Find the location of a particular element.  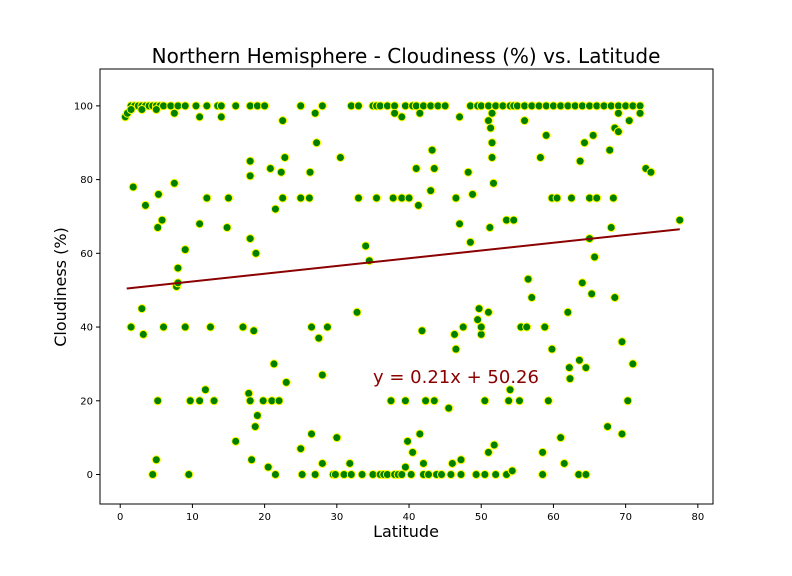

x-tick-label: 40 is located at coordinates (409, 517).